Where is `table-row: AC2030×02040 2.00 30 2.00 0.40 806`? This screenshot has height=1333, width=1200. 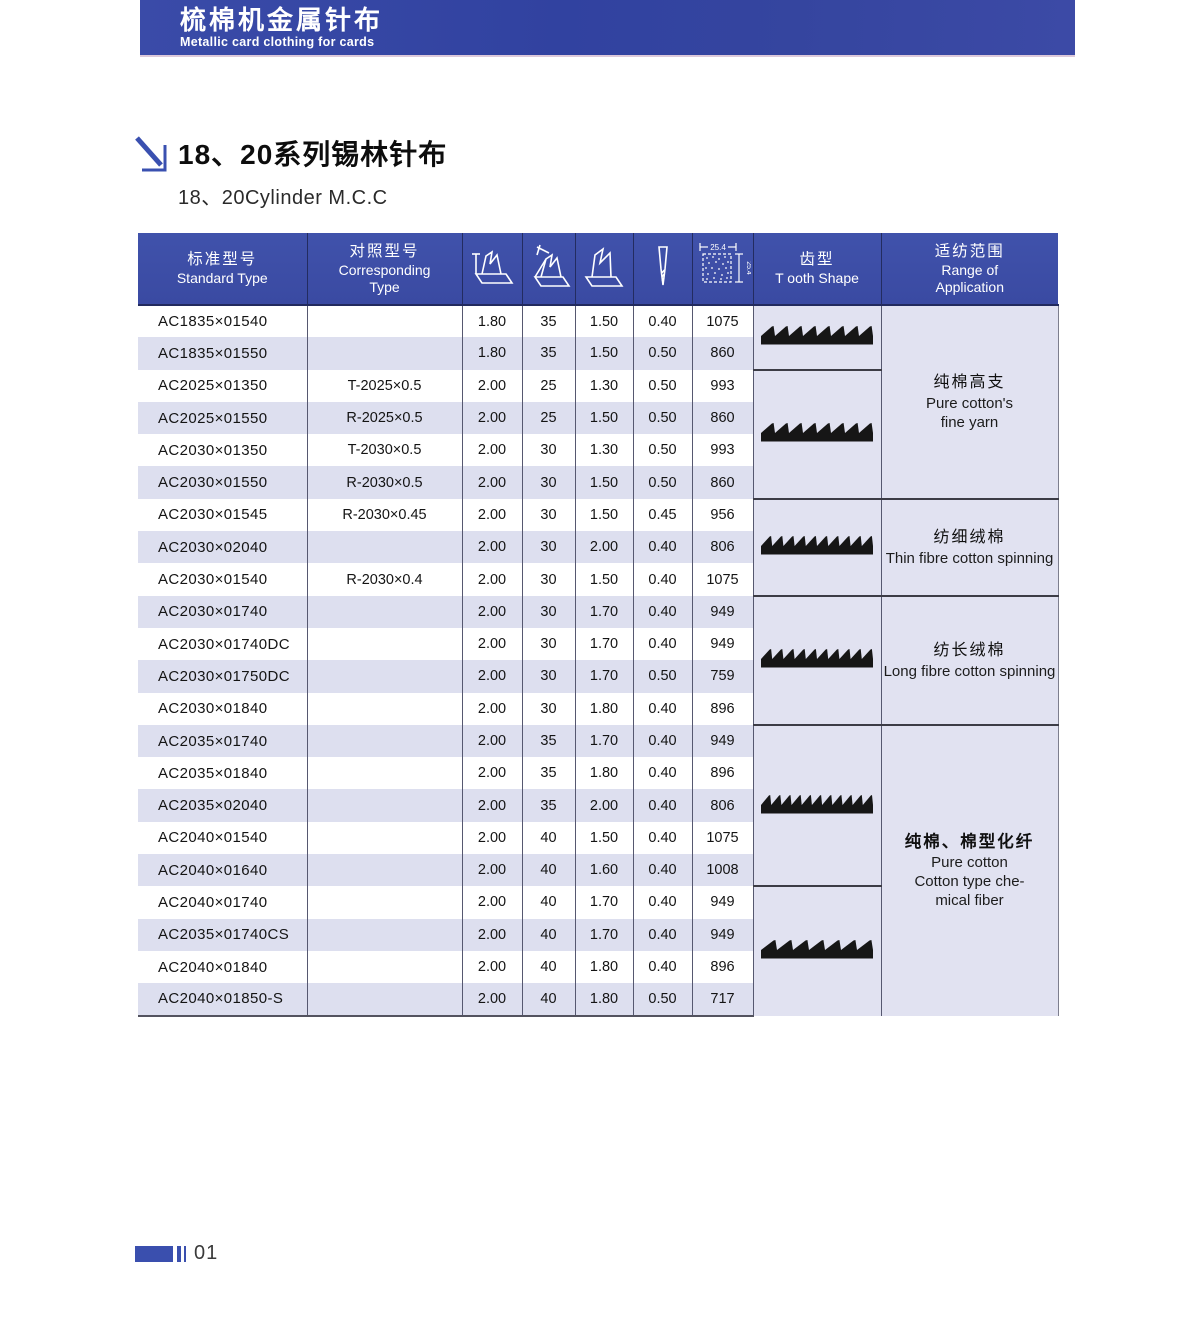
table-row: AC2030×02040 2.00 30 2.00 0.40 806 is located at coordinates (598, 547).